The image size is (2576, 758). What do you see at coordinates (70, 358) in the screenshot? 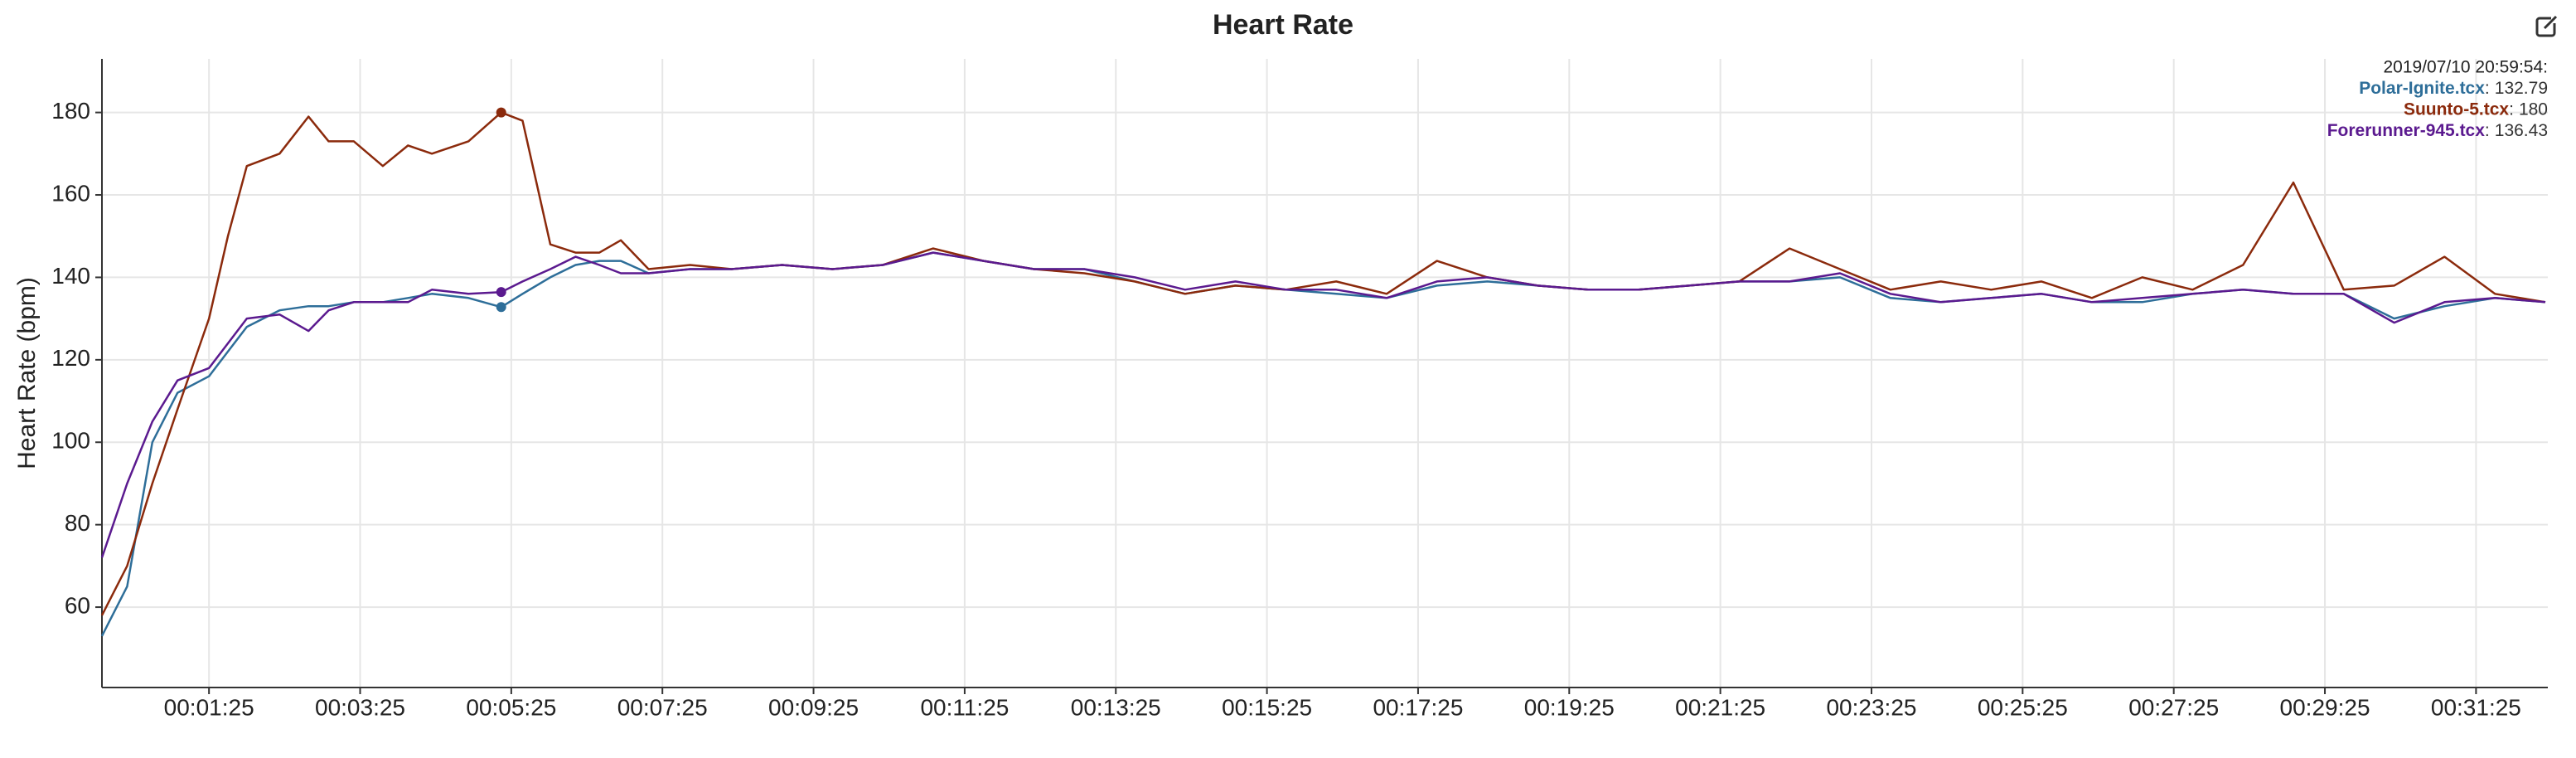
I see `y-tick-label: 120` at bounding box center [70, 358].